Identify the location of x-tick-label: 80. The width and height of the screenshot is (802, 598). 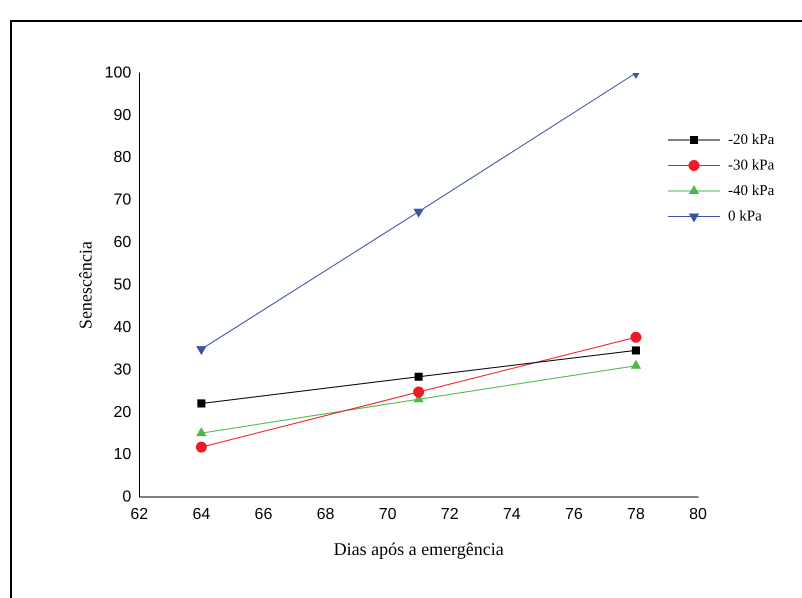
(698, 515).